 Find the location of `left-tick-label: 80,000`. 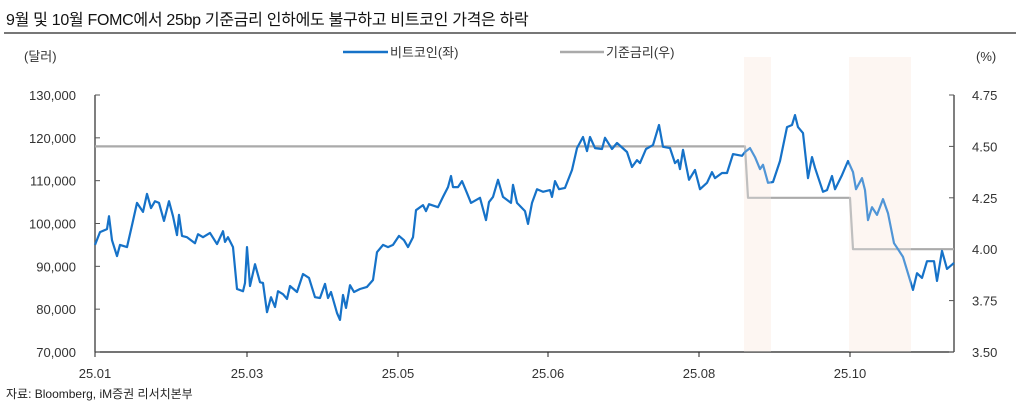

left-tick-label: 80,000 is located at coordinates (56, 309).